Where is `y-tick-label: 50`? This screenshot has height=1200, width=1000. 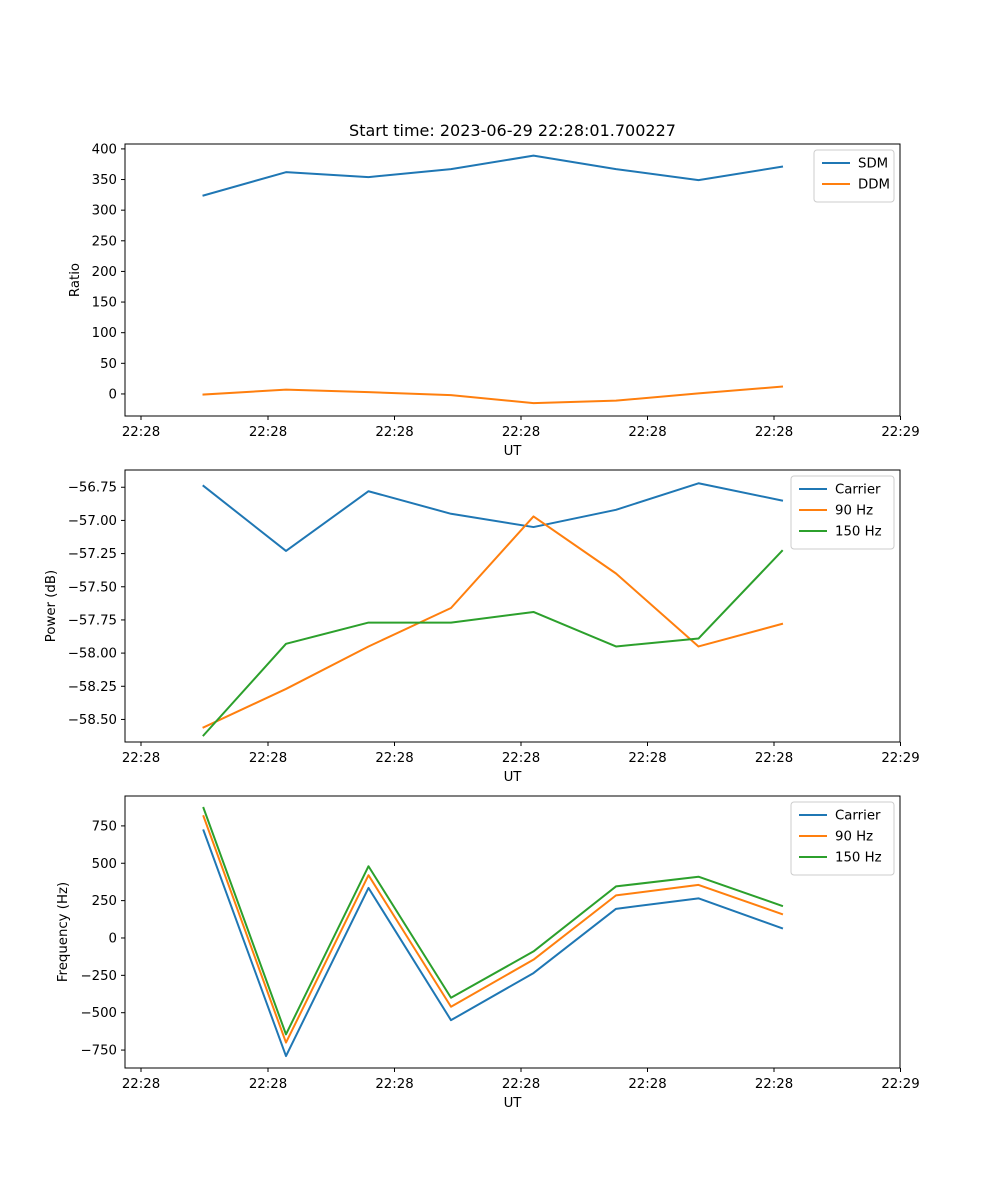 y-tick-label: 50 is located at coordinates (108, 364).